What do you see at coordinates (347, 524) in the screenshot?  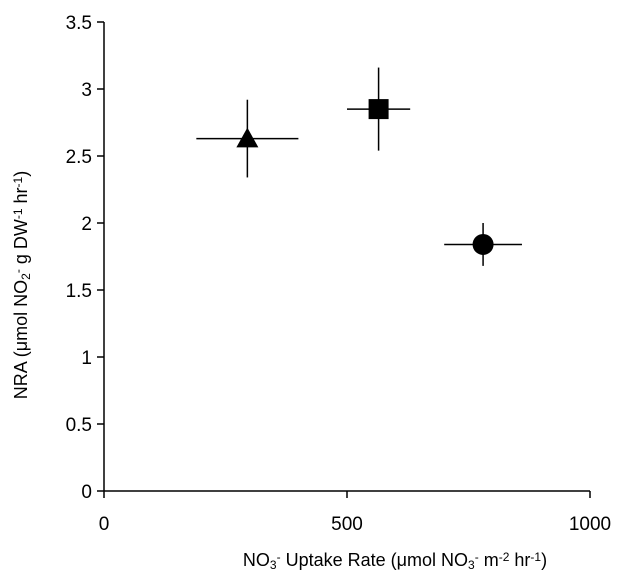 I see `x-tick-label: 500` at bounding box center [347, 524].